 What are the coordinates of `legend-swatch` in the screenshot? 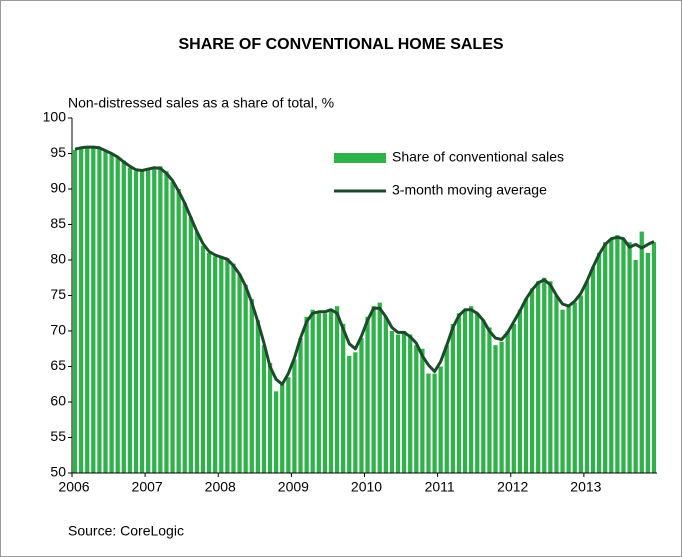 It's located at (360, 158).